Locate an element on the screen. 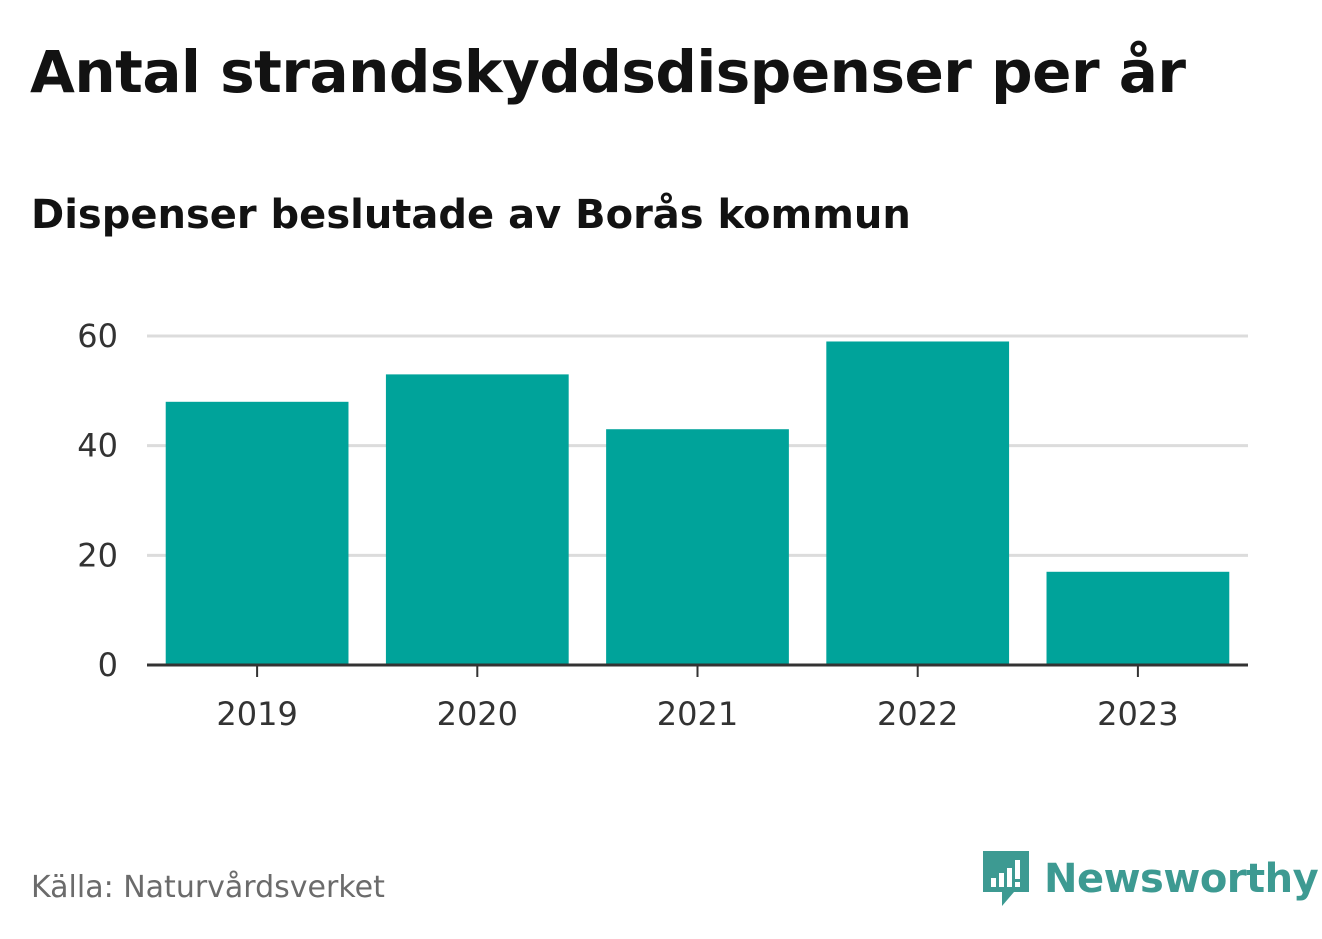 Image resolution: width=1322 pixels, height=939 pixels. chart-title: Antal strandskyddsdispenser per år is located at coordinates (608, 72).